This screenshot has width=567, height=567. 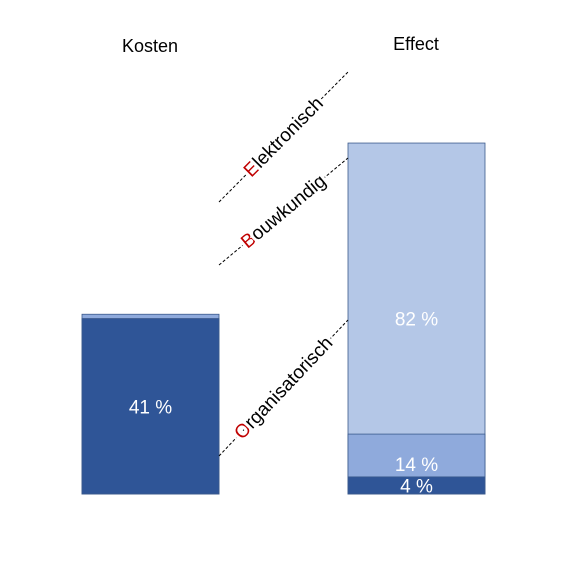 What do you see at coordinates (288, 132) in the screenshot?
I see `category-label-rest: lektronisch` at bounding box center [288, 132].